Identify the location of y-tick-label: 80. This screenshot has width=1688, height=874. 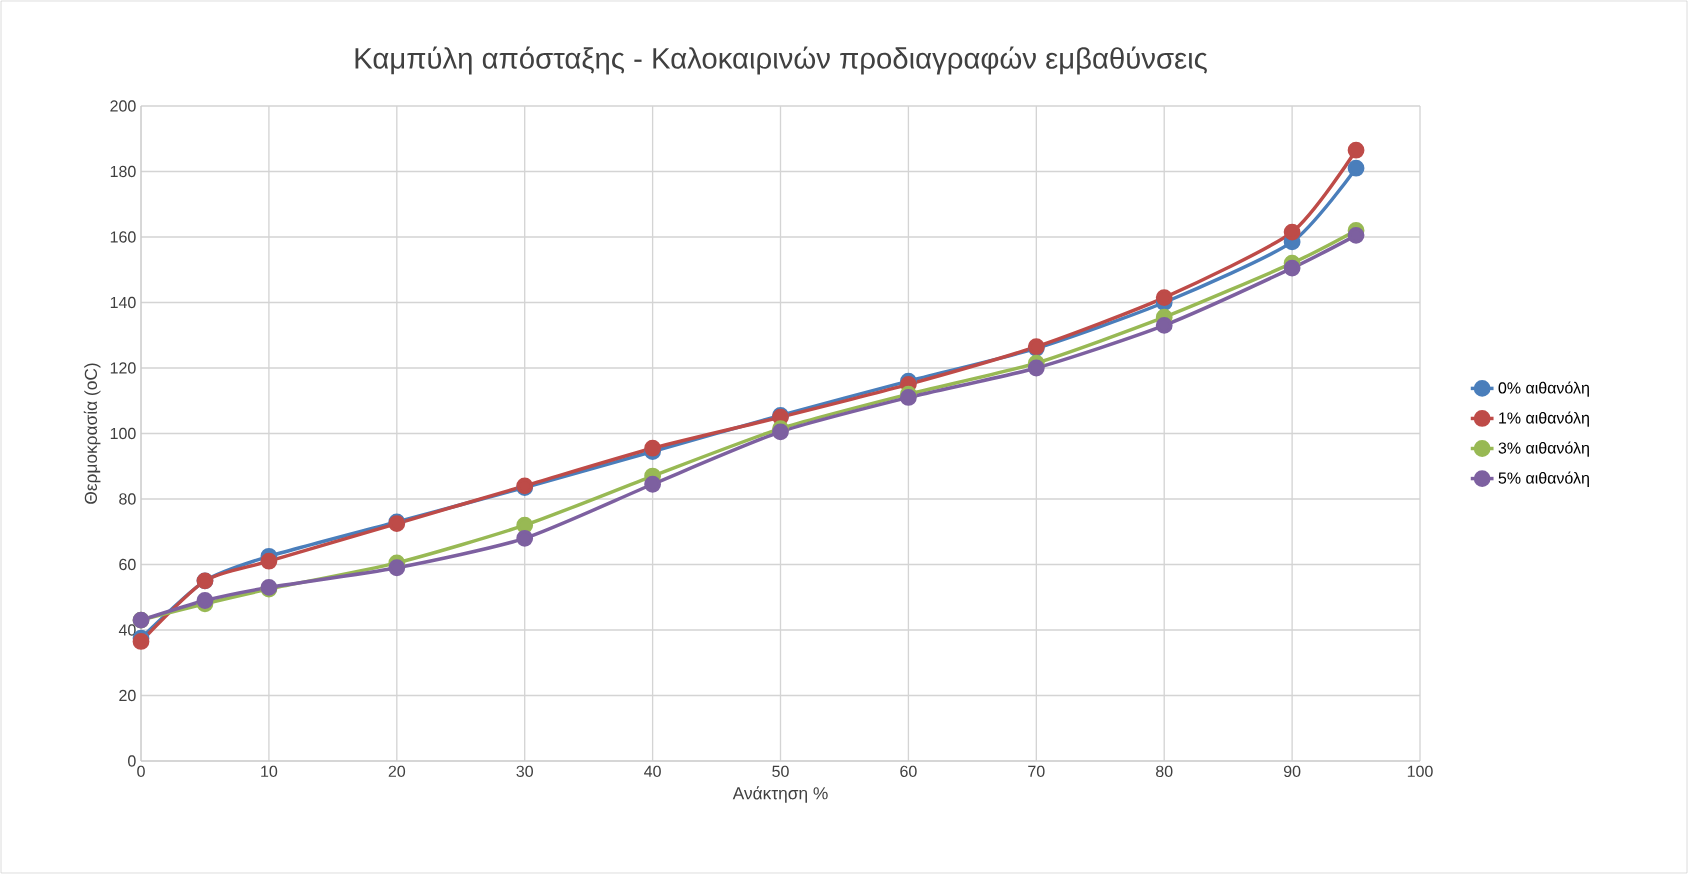
(127, 499).